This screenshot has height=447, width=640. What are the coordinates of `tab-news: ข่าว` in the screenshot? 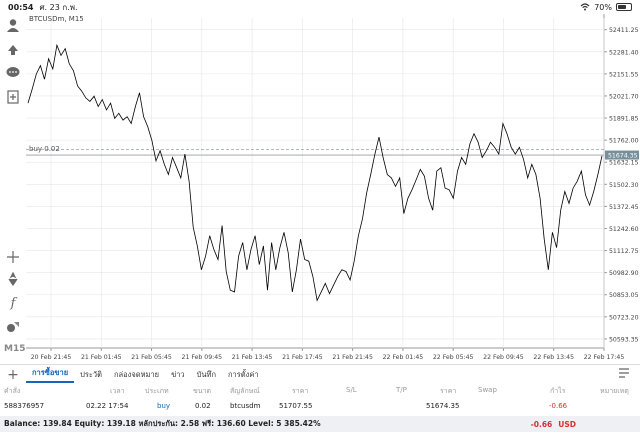 It's located at (178, 374).